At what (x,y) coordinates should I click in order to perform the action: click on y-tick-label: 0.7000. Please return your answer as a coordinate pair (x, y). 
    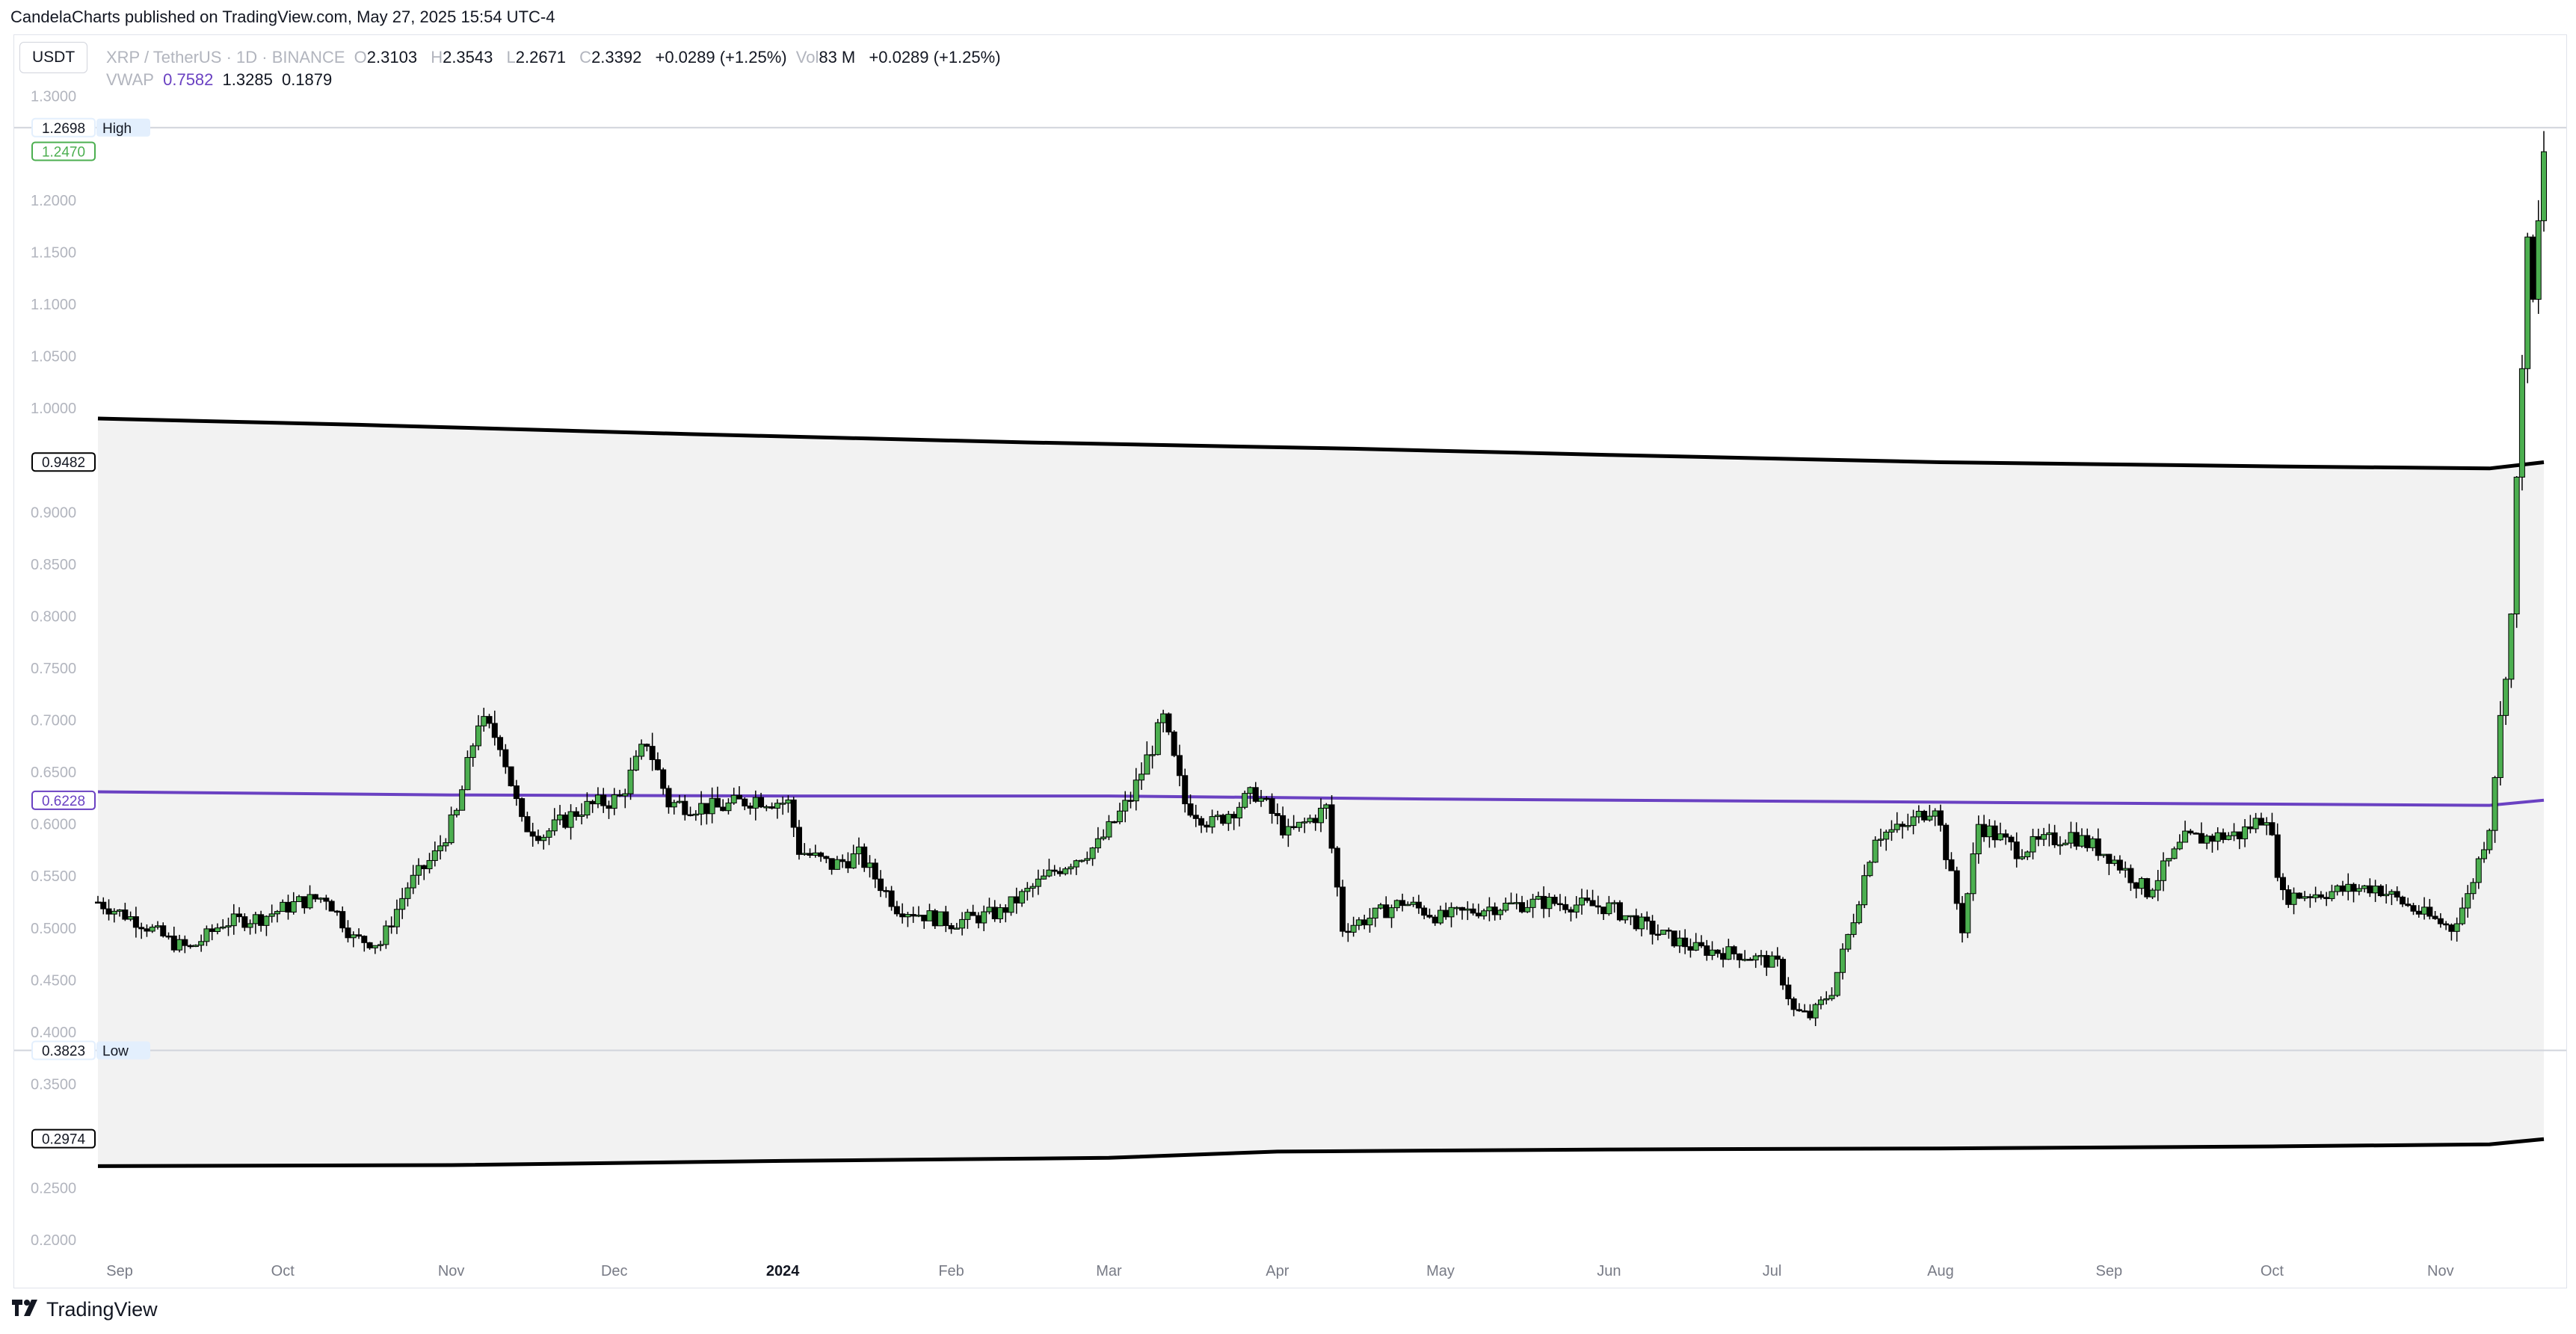
    Looking at the image, I should click on (53, 721).